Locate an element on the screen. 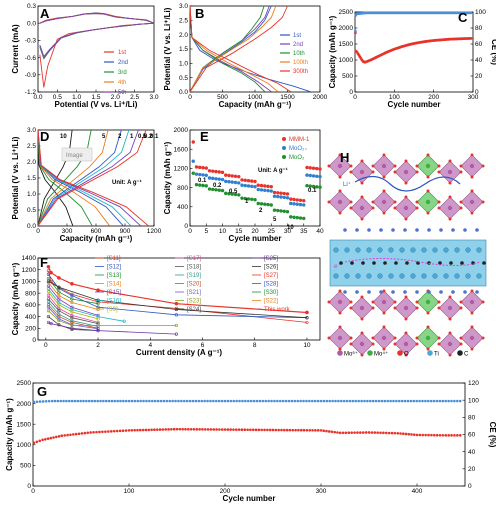 This screenshot has height=507, width=496. y-tick-label: 1000 is located at coordinates (346, 60).